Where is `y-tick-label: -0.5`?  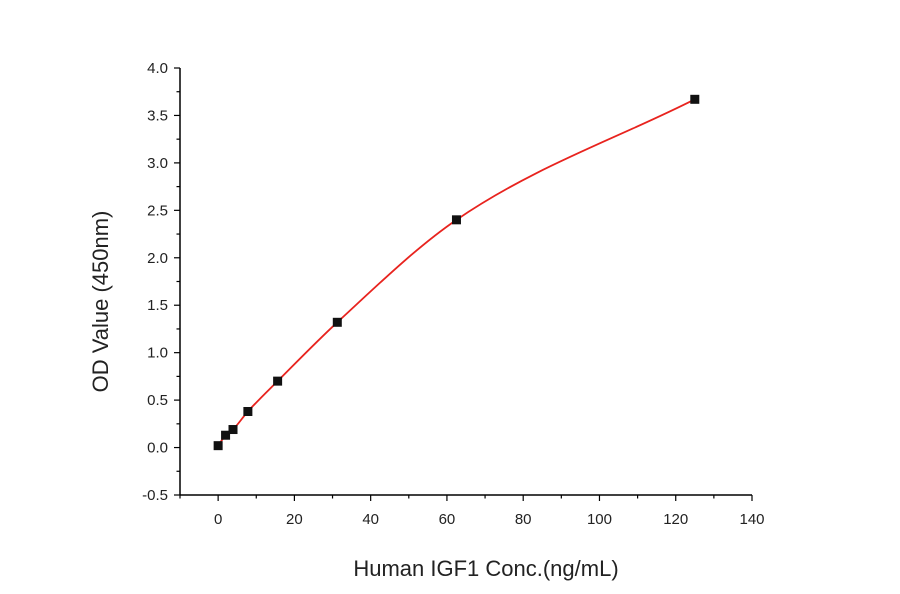
y-tick-label: -0.5 is located at coordinates (155, 495).